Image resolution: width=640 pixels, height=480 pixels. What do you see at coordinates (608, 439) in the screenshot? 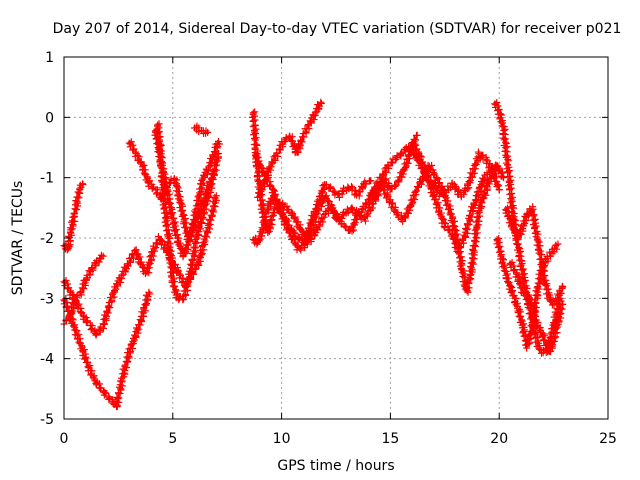
I see `x-tick-label: 25` at bounding box center [608, 439].